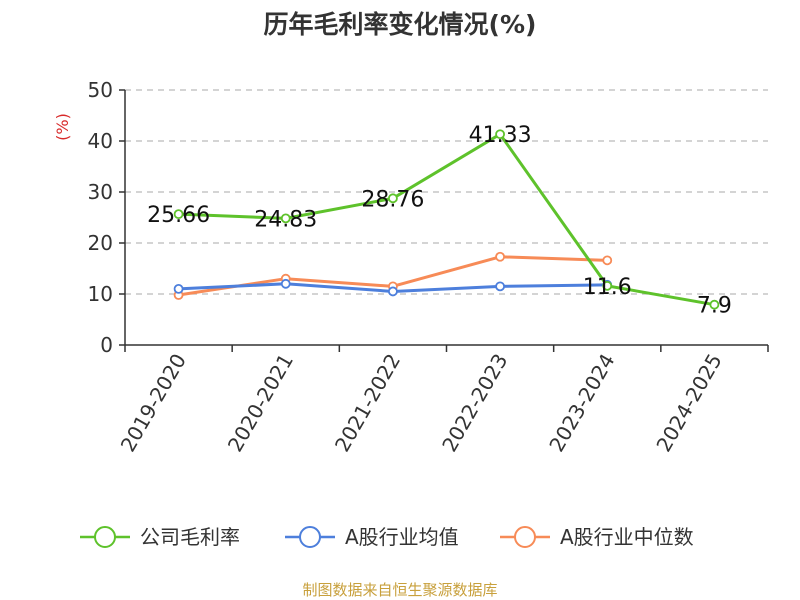 The height and width of the screenshot is (600, 800). I want to click on data-label: 24.83, so click(285, 219).